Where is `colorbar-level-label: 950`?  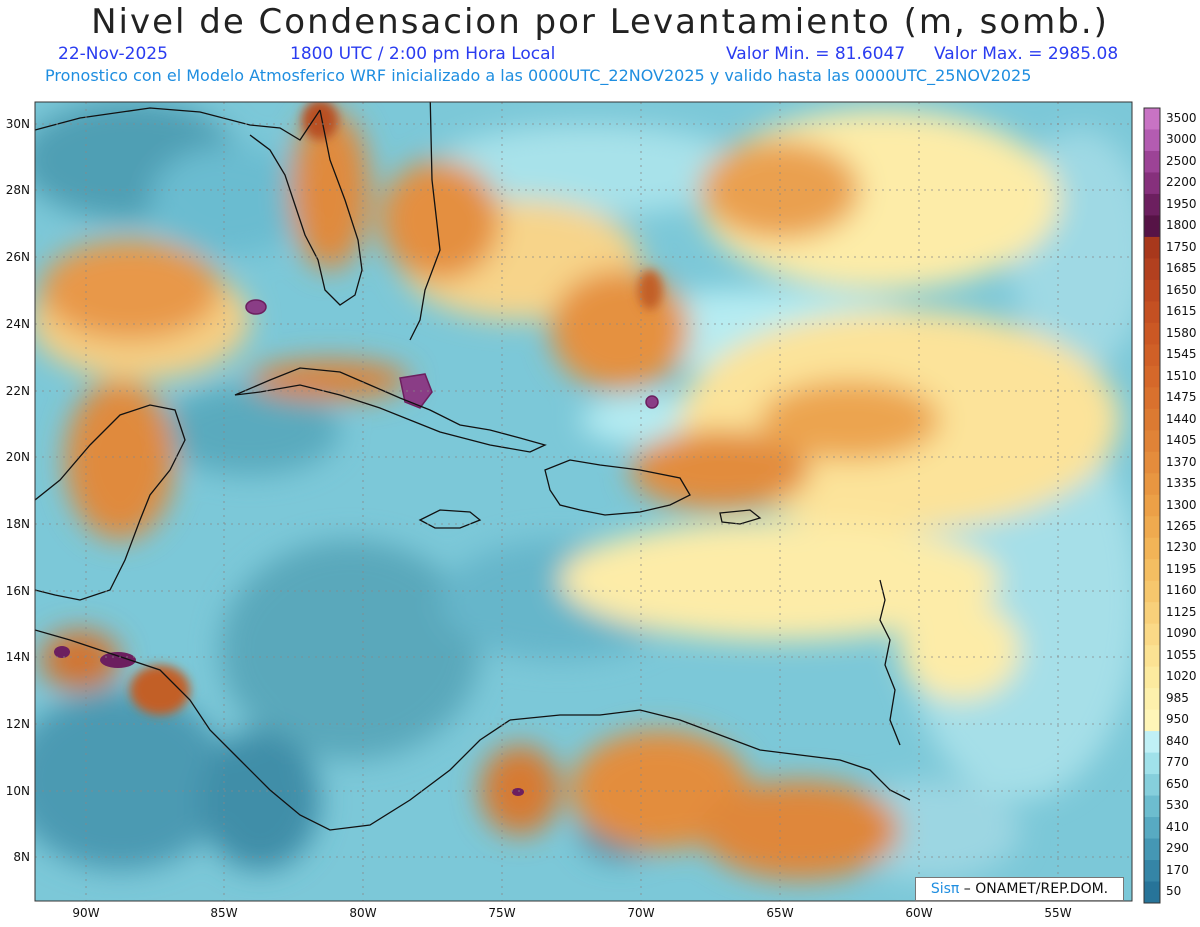
colorbar-level-label: 950 is located at coordinates (1177, 719).